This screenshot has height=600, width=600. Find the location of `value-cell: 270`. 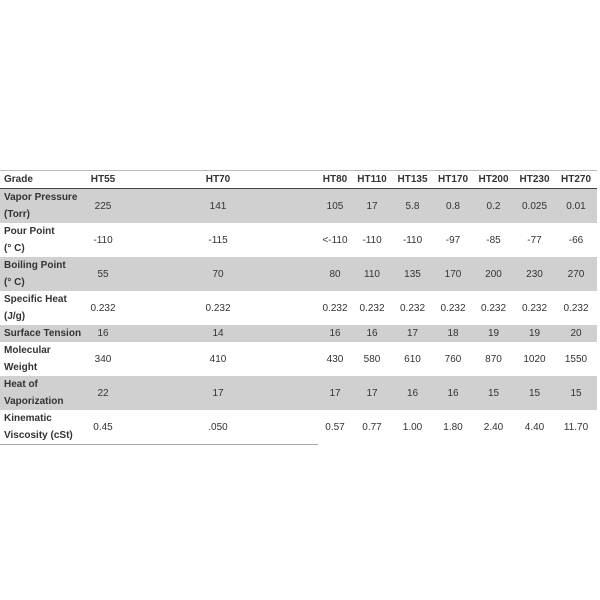

value-cell: 270 is located at coordinates (576, 274).